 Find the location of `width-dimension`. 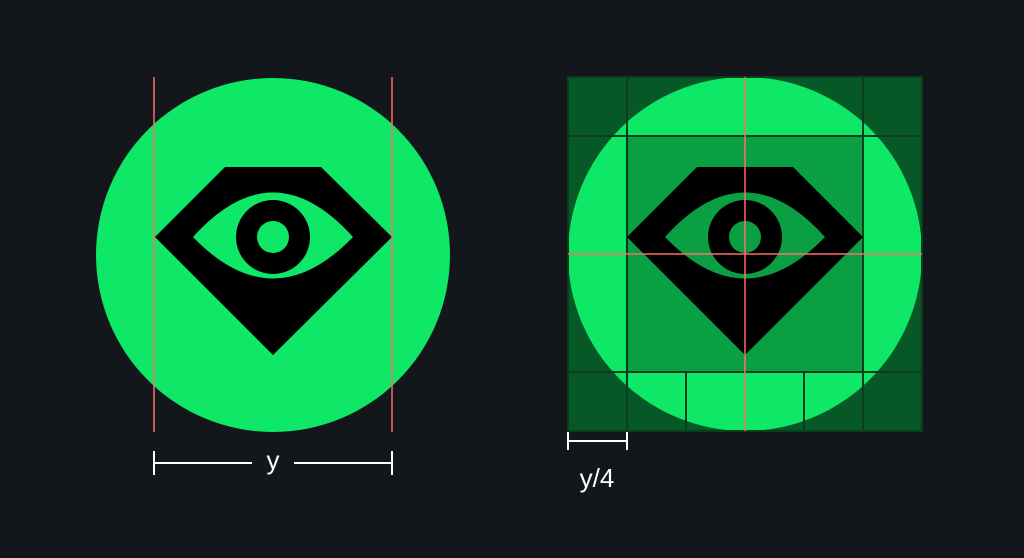

width-dimension is located at coordinates (273, 463).